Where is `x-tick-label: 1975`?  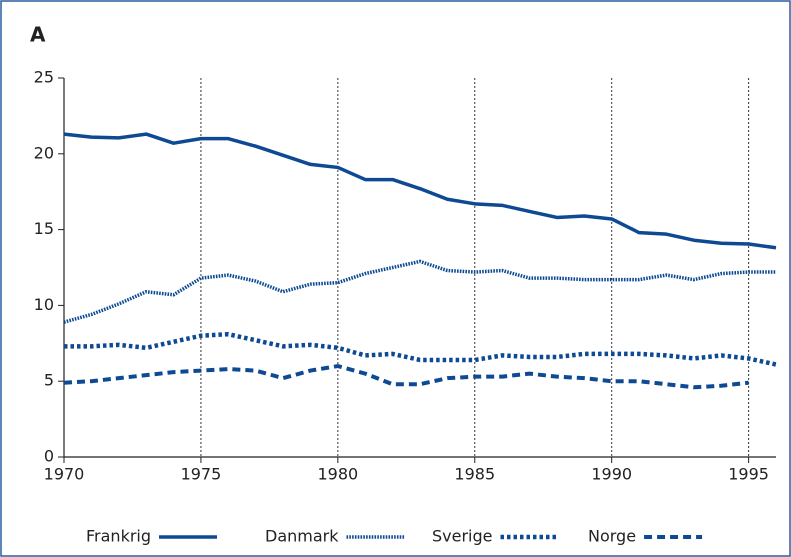 x-tick-label: 1975 is located at coordinates (201, 474).